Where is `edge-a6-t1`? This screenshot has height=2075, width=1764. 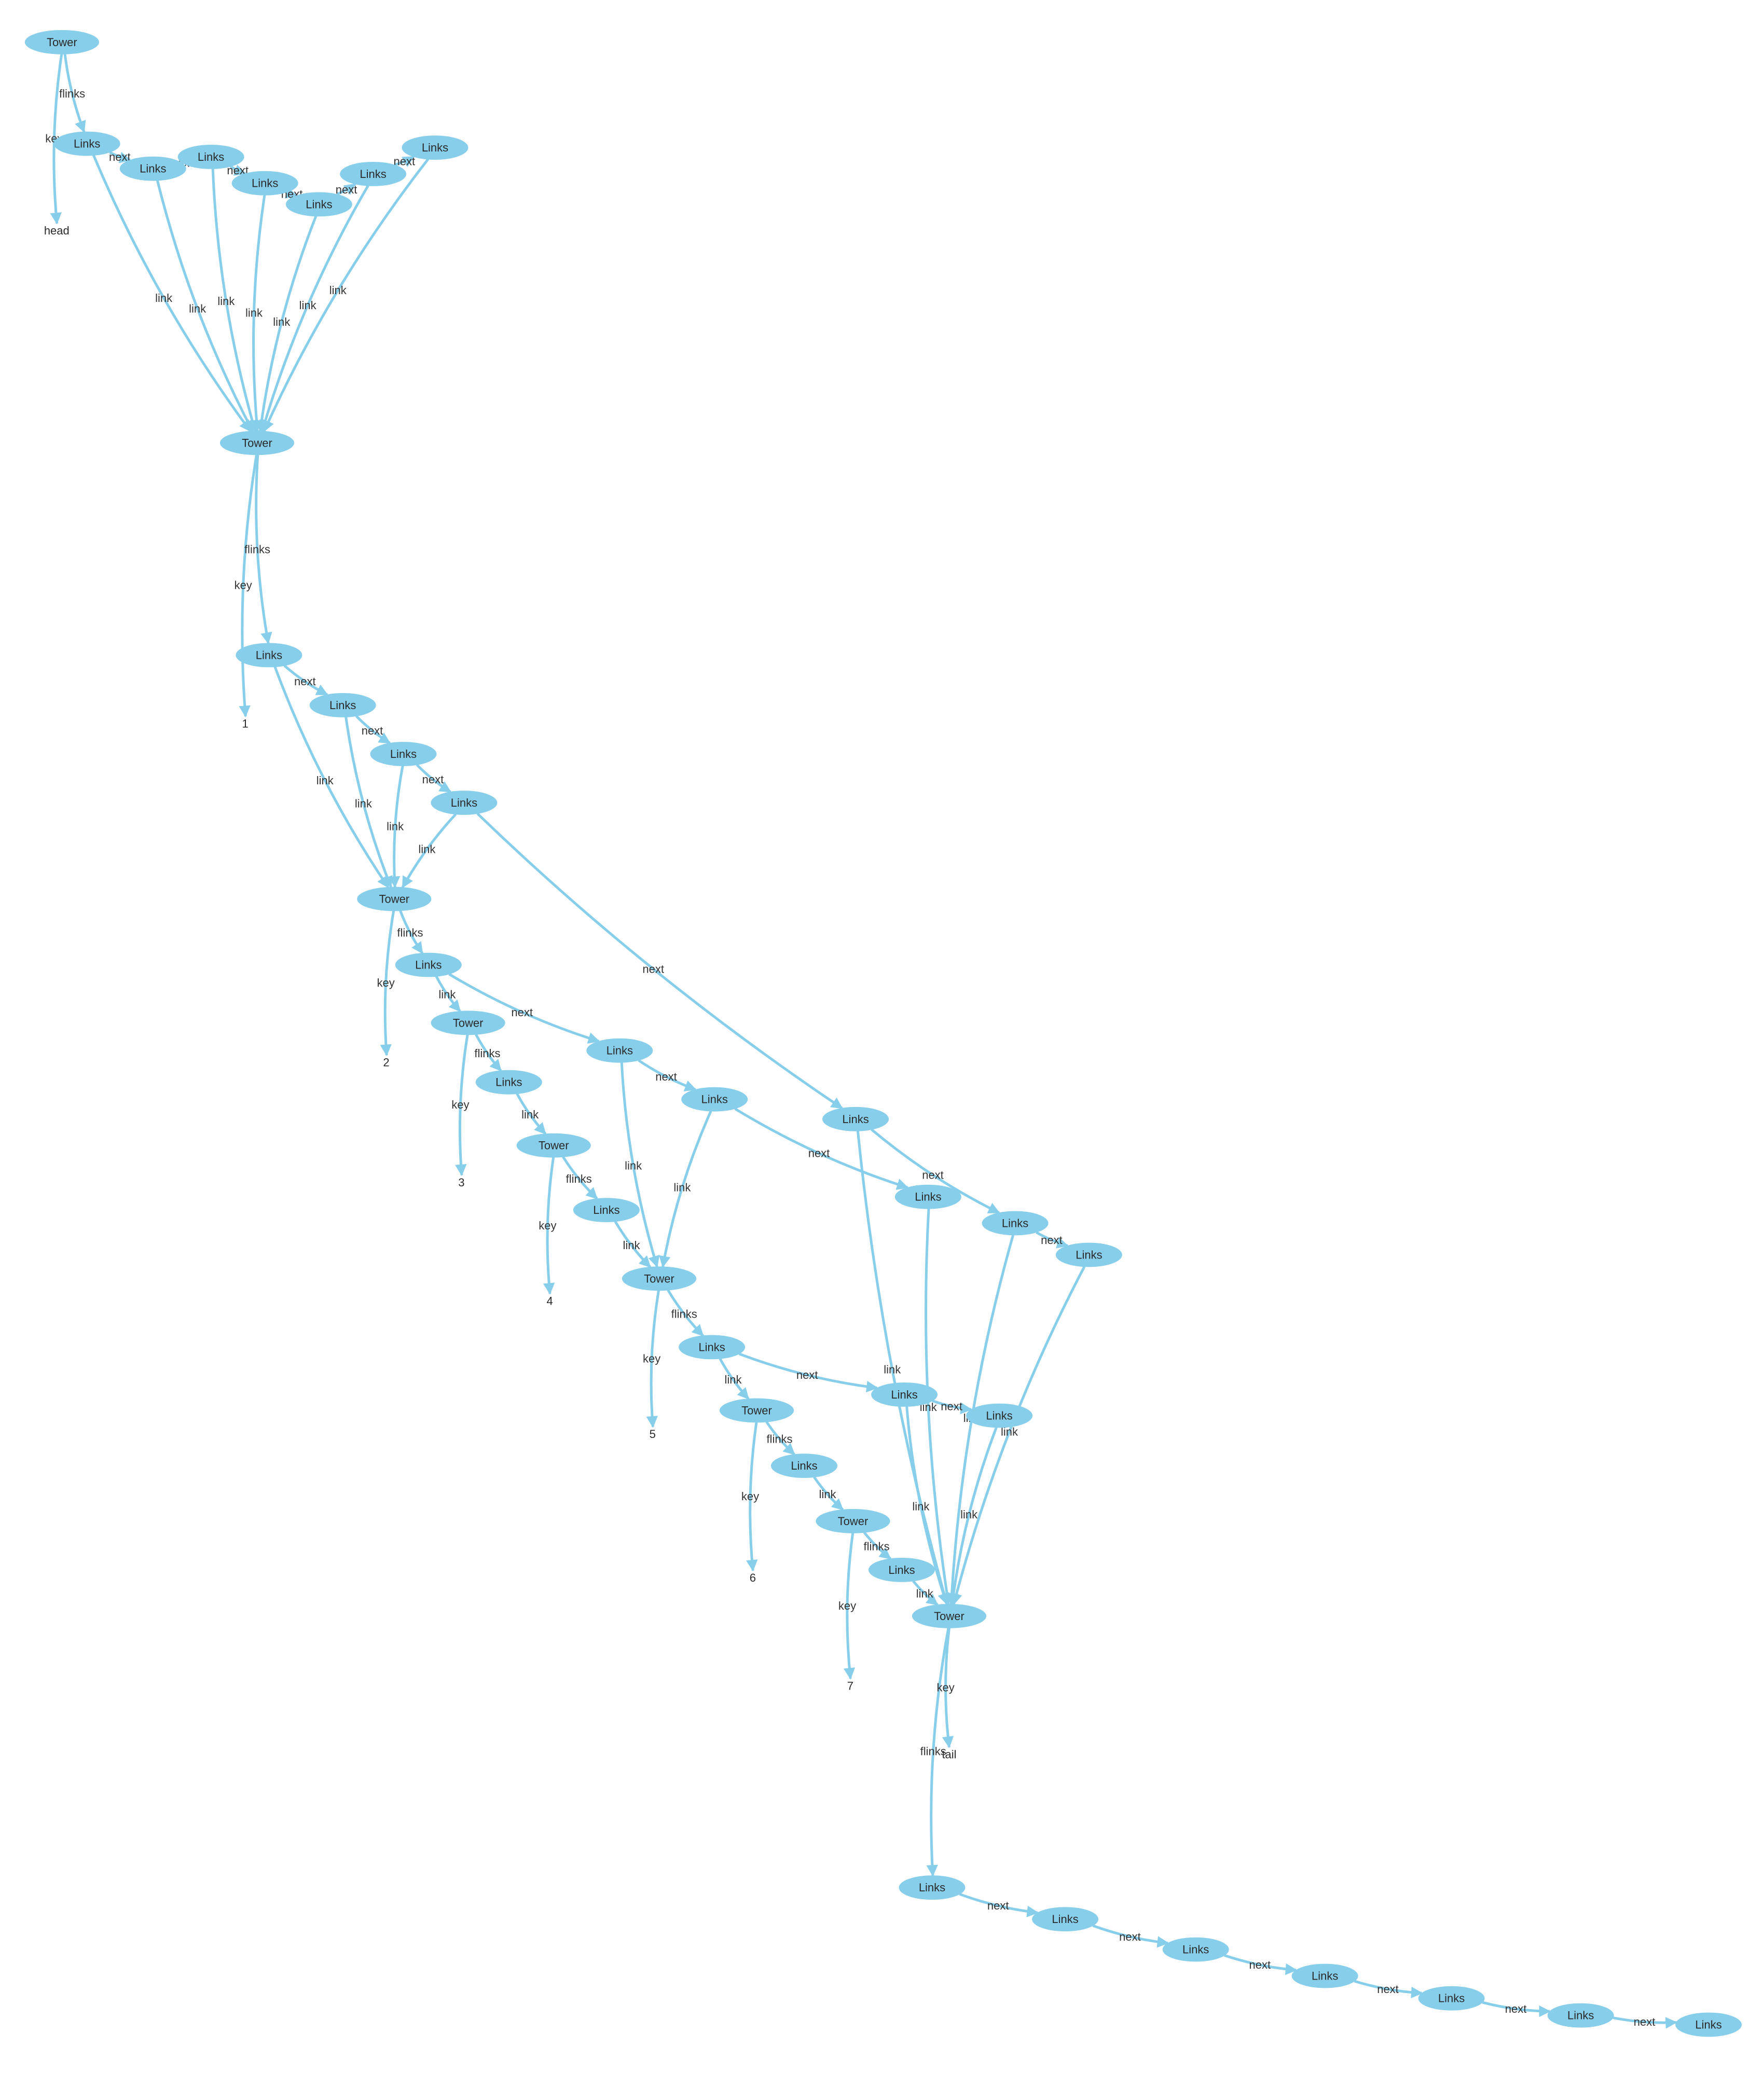 edge-a6-t1 is located at coordinates (314, 308).